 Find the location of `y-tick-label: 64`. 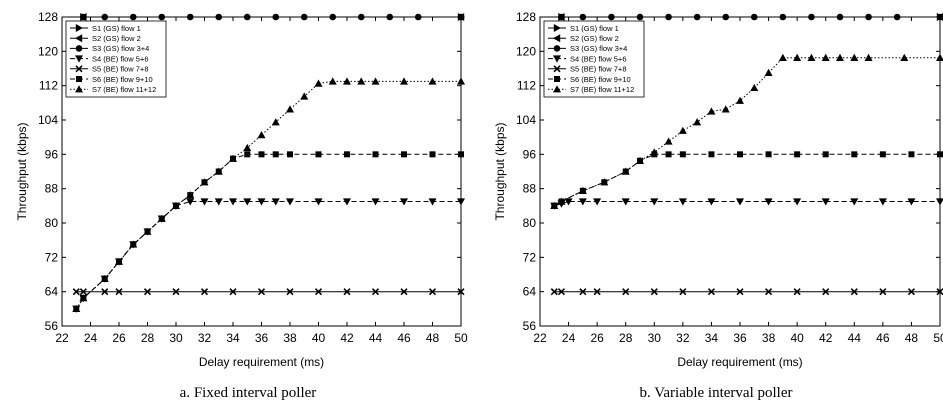

y-tick-label: 64 is located at coordinates (530, 292).